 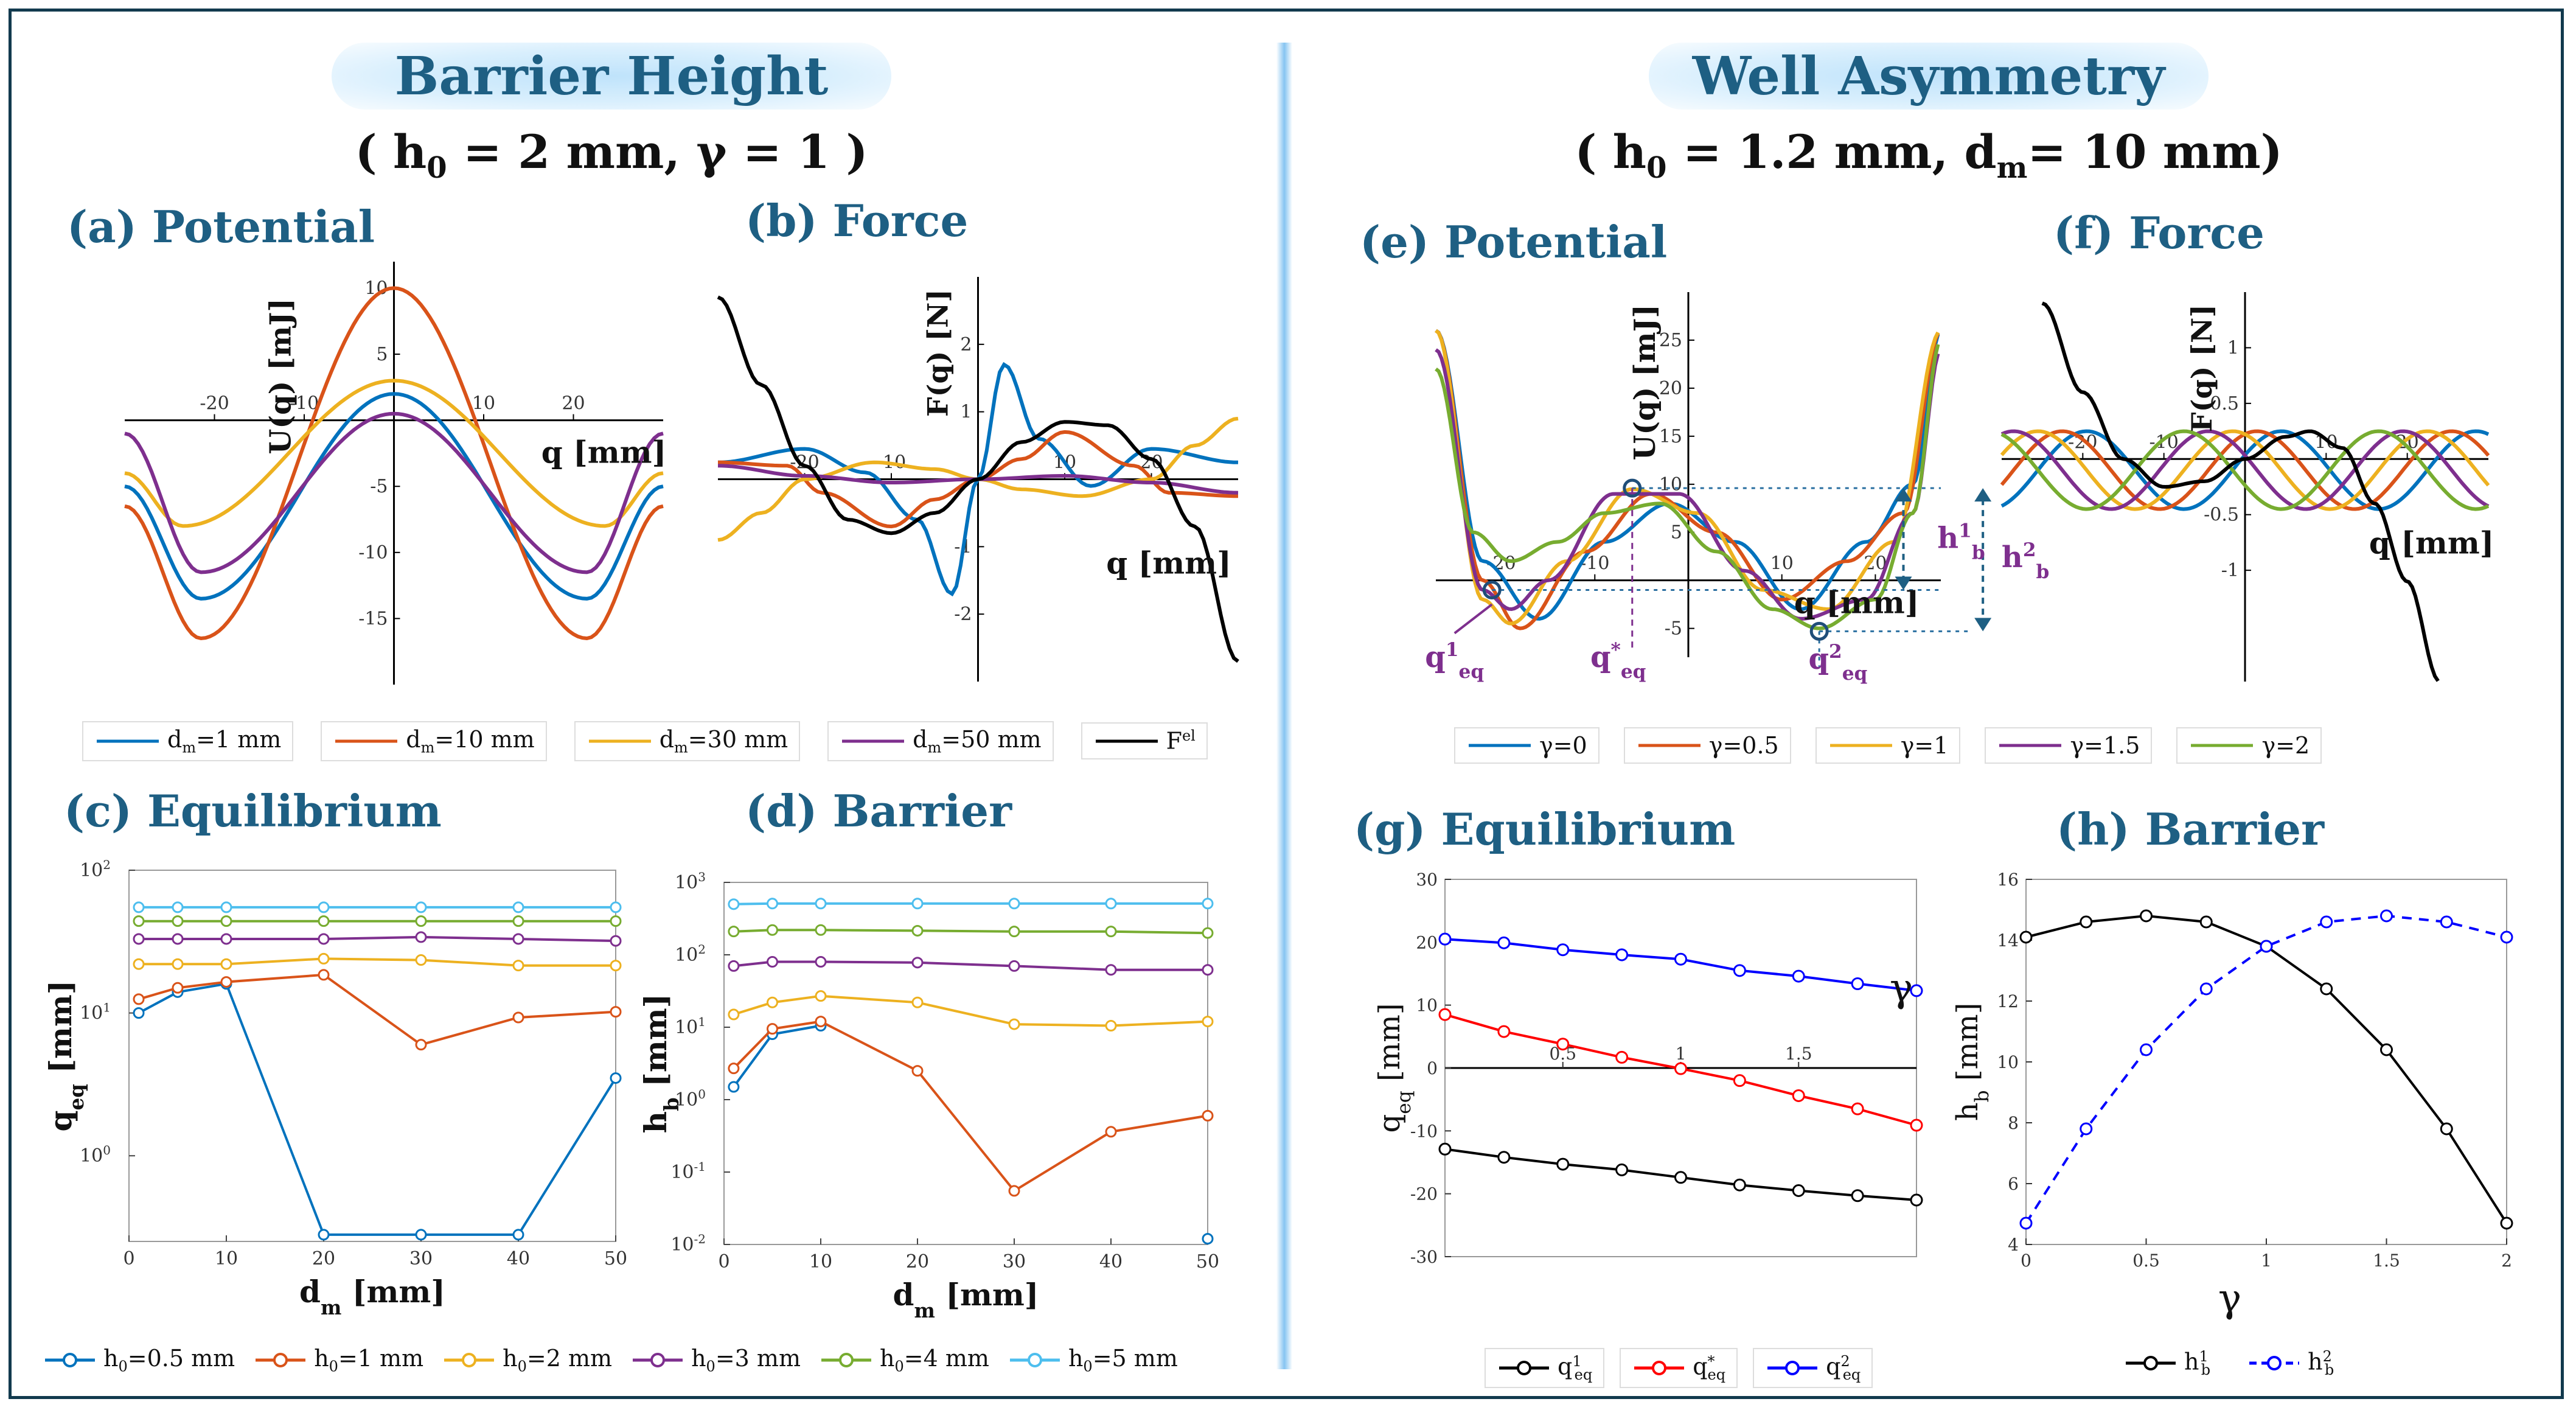 I want to click on panel-title-b: (b) Force, so click(x=857, y=221).